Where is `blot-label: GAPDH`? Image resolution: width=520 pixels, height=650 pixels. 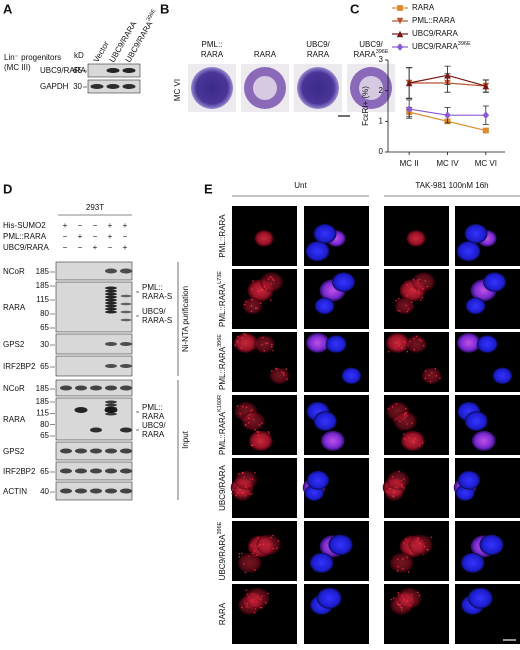
blot-label: GAPDH is located at coordinates (54, 86).